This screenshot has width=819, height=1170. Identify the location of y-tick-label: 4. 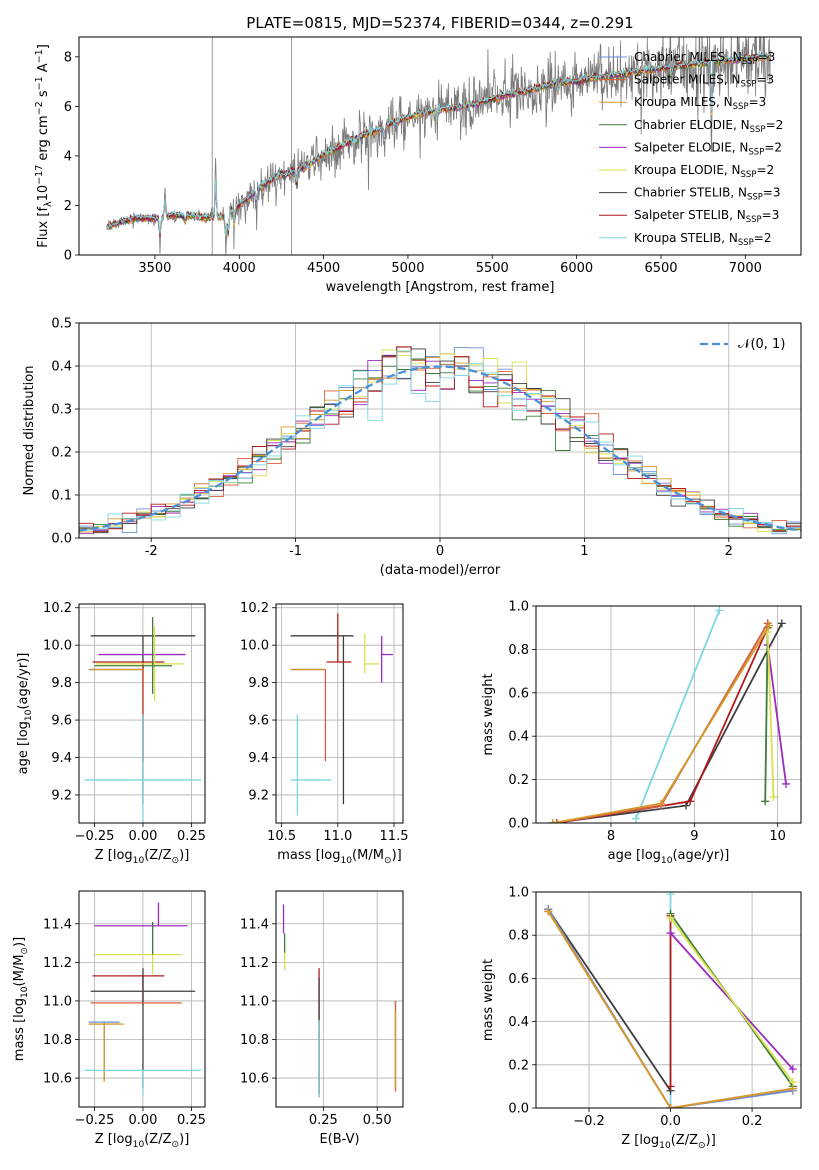
(68, 156).